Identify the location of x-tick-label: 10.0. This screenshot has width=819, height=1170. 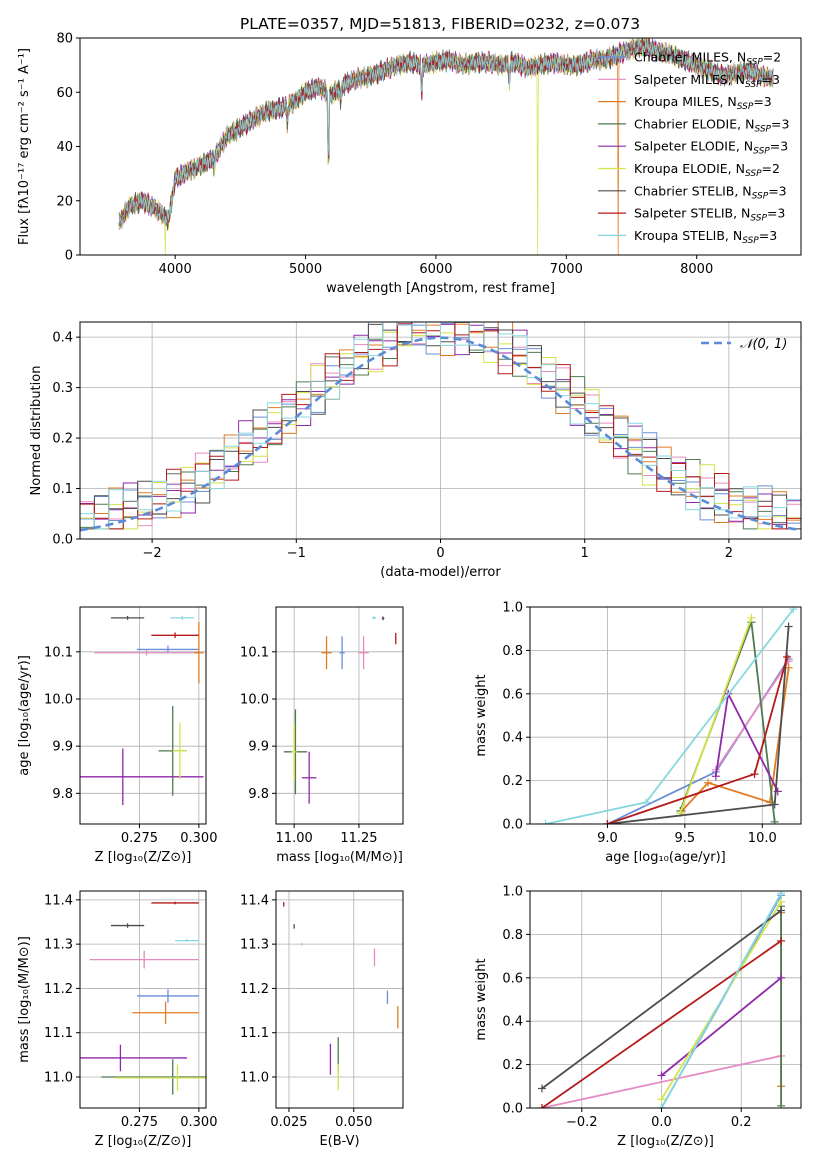
(762, 838).